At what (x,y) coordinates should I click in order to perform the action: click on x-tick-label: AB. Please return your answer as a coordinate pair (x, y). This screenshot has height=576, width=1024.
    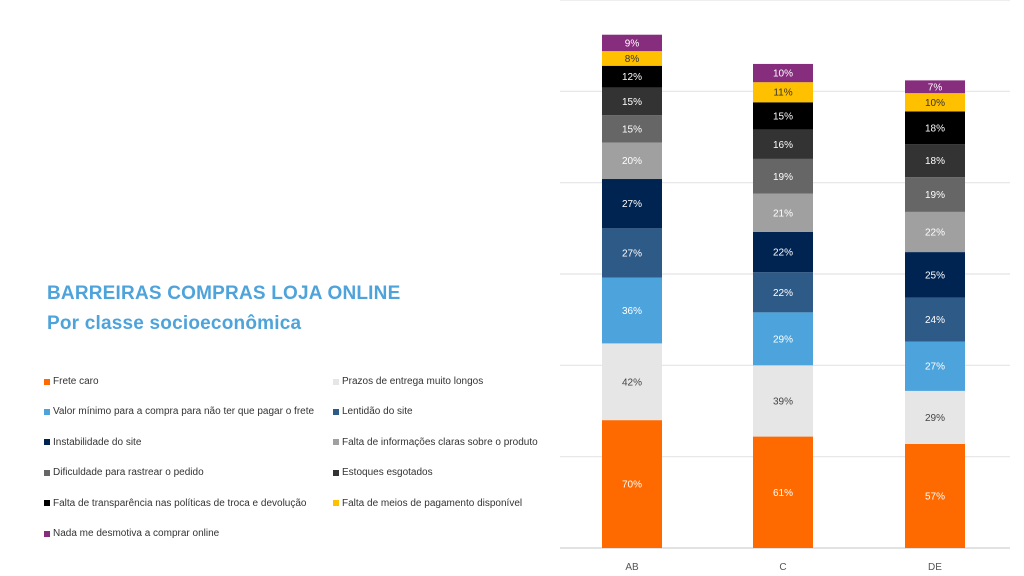
    Looking at the image, I should click on (632, 567).